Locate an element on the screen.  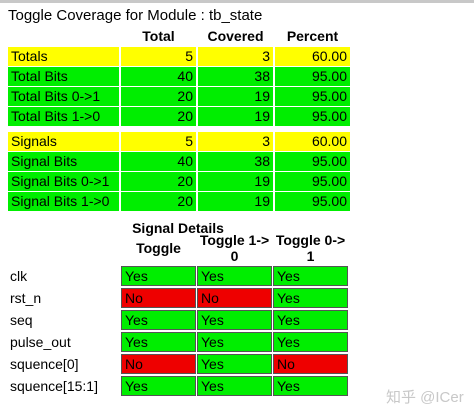
row-label: Totals is located at coordinates (63, 56).